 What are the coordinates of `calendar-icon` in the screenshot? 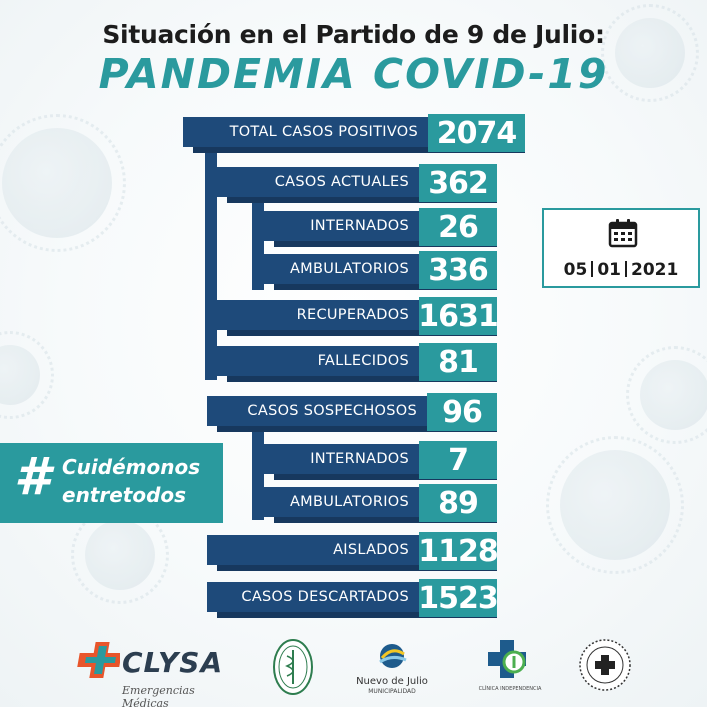 It's located at (623, 233).